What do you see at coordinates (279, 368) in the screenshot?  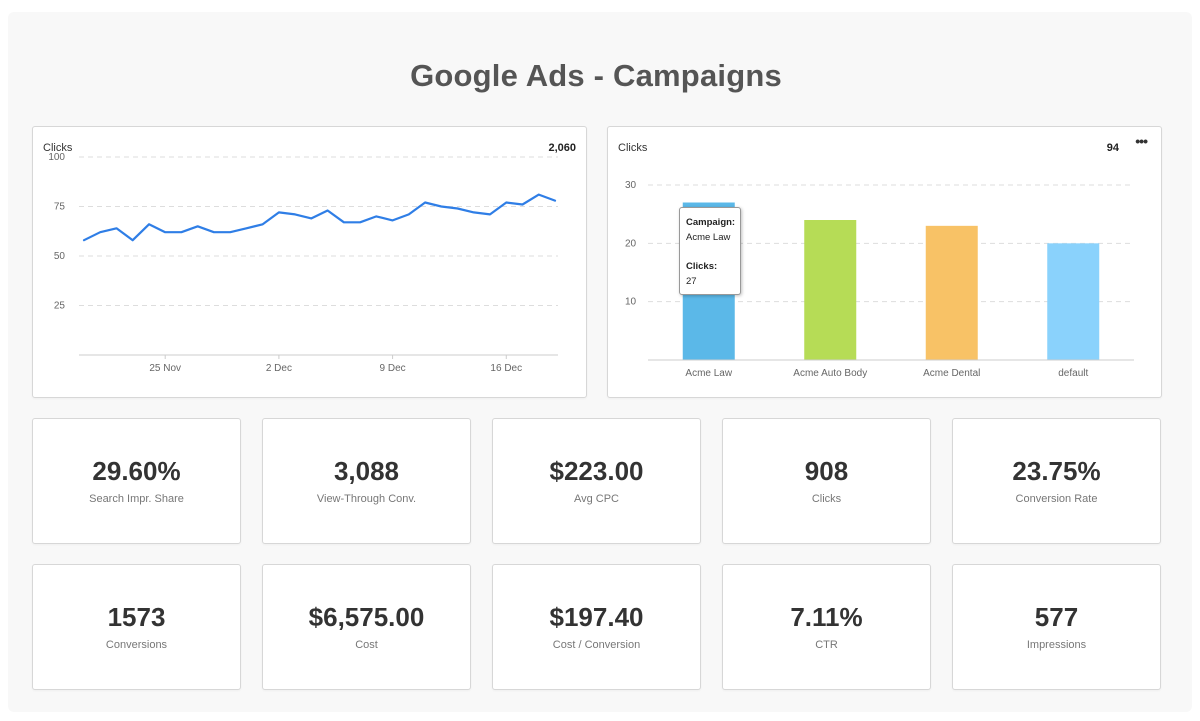 I see `line-chart-x-tick: 2 Dec` at bounding box center [279, 368].